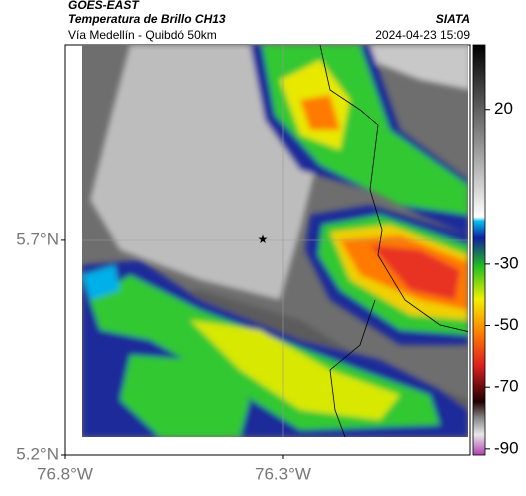 This screenshot has width=526, height=496. I want to click on city-marker: ★, so click(263, 239).